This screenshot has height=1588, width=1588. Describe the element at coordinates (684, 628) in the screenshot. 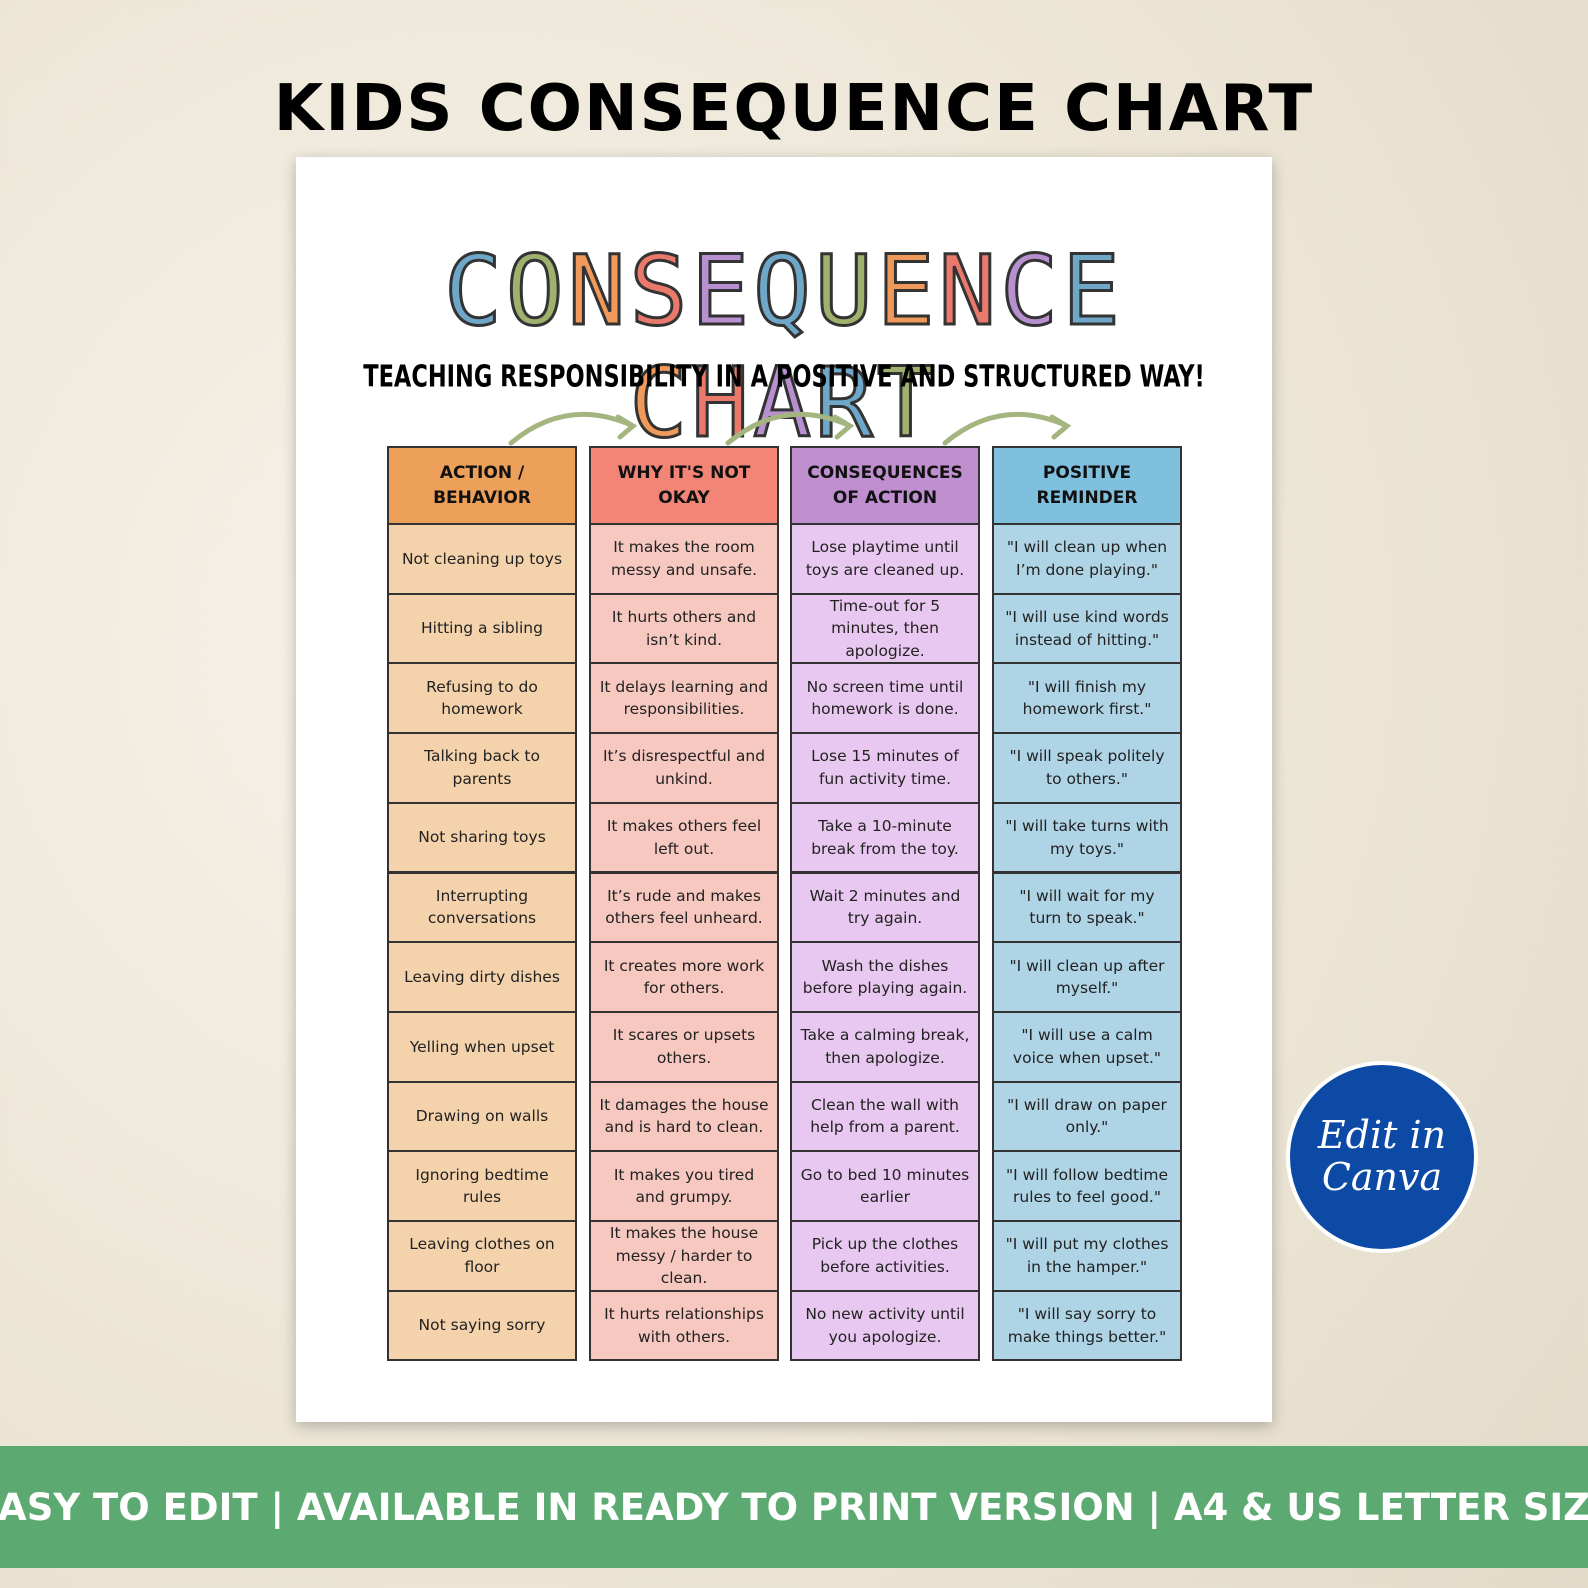

I see `table-cell: It hurts others and isn’t kind.` at that location.